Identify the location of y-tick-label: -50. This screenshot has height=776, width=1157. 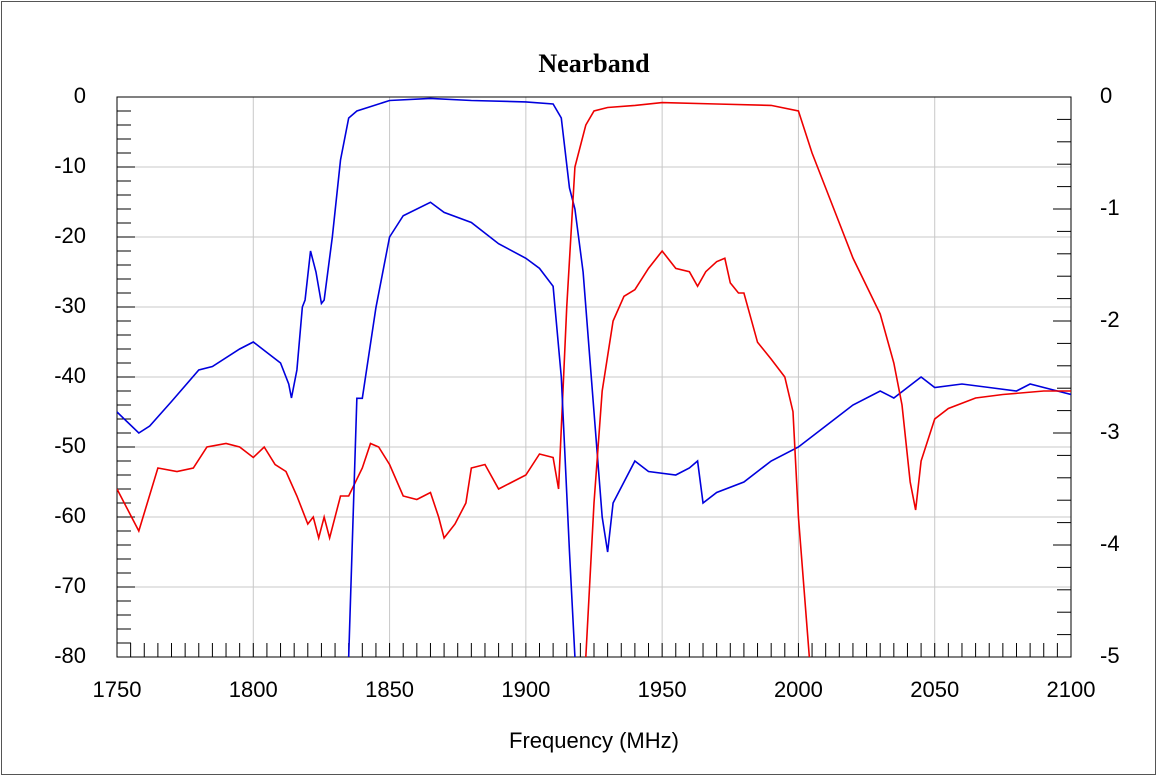
(70, 445).